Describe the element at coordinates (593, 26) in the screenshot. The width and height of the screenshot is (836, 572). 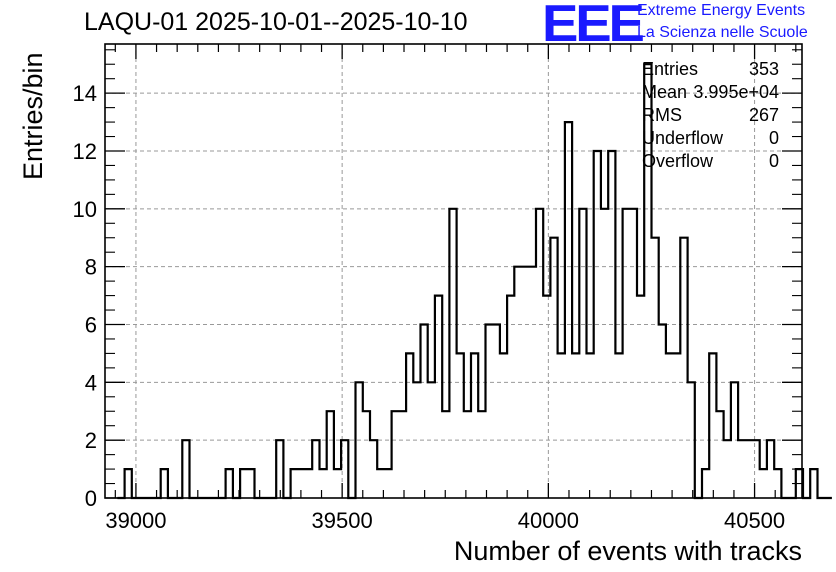
I see `eee-logo: EEE` at that location.